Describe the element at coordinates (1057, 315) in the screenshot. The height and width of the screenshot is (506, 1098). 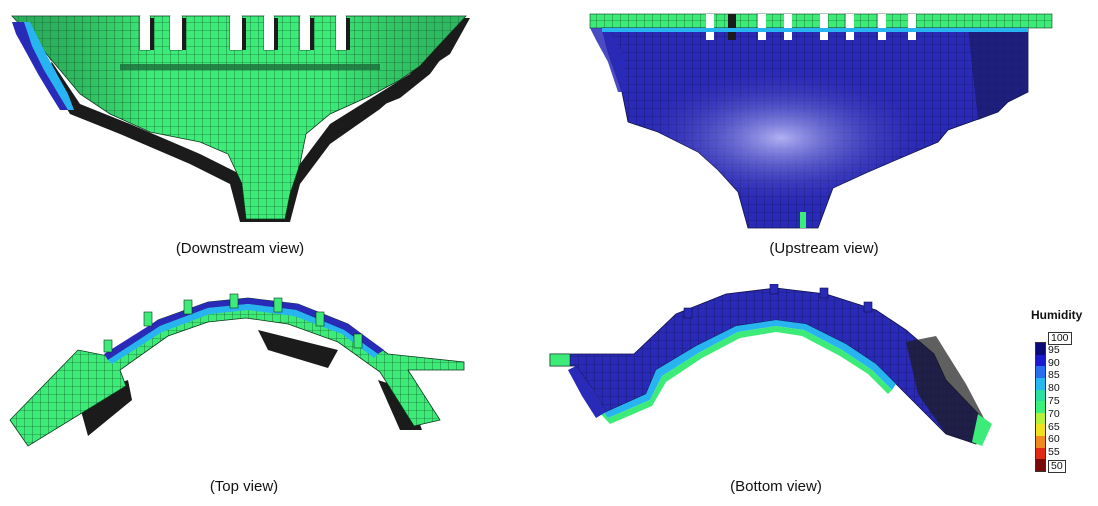
I see `legend-title: Humidity` at that location.